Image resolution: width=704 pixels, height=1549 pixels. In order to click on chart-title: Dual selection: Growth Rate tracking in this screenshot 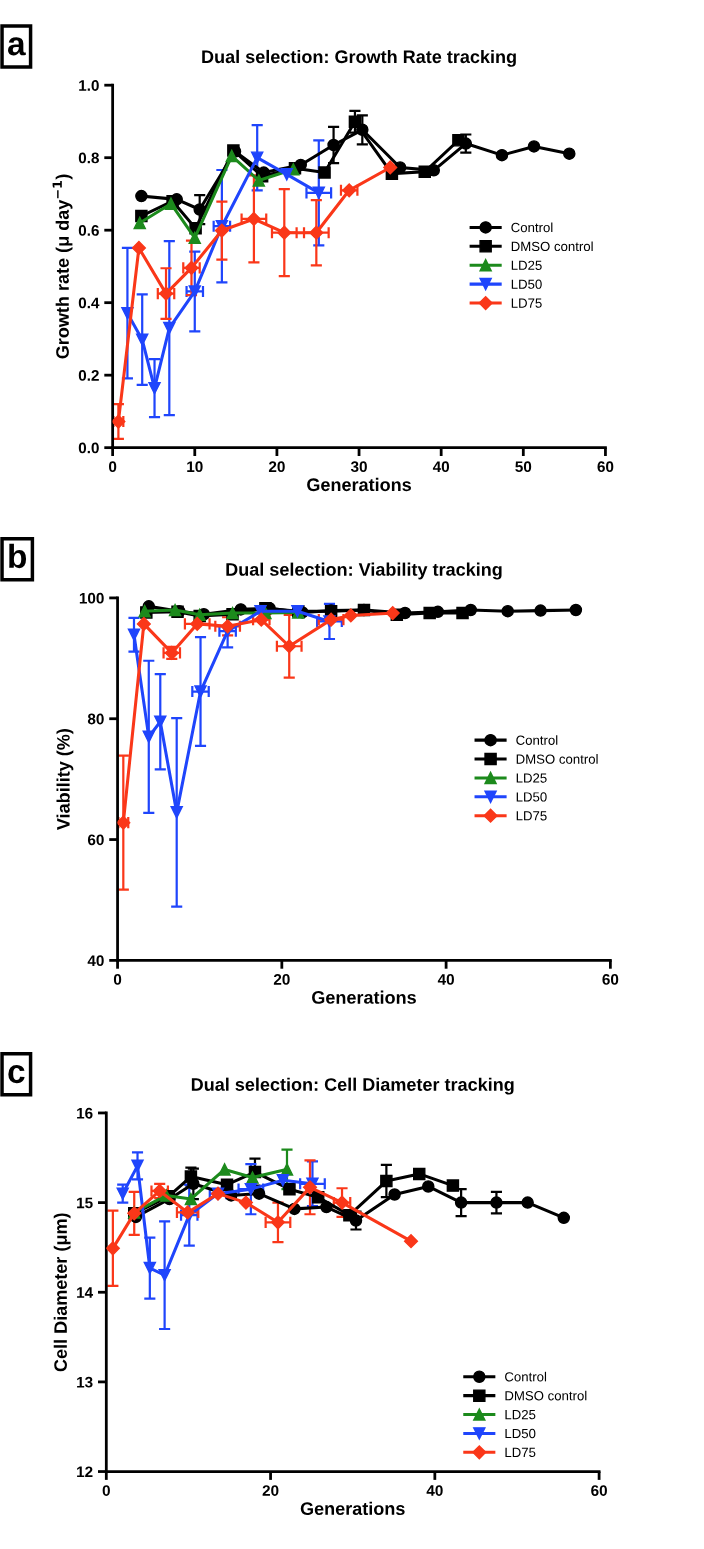, I will do `click(359, 58)`.